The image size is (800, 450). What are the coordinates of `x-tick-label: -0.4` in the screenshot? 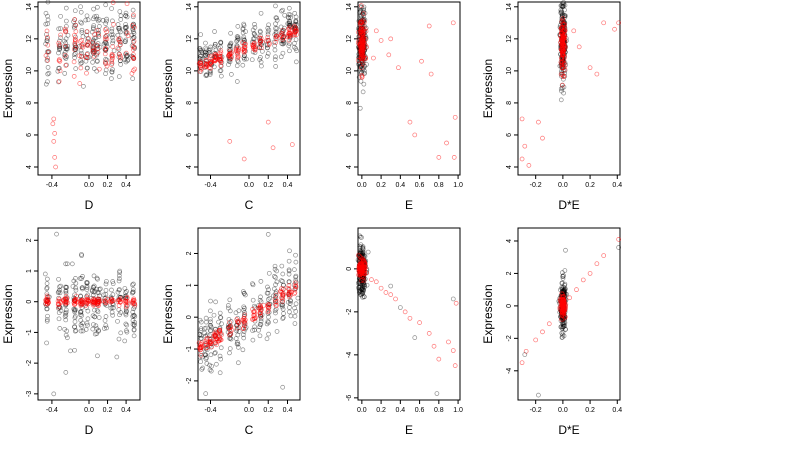 It's located at (52, 185).